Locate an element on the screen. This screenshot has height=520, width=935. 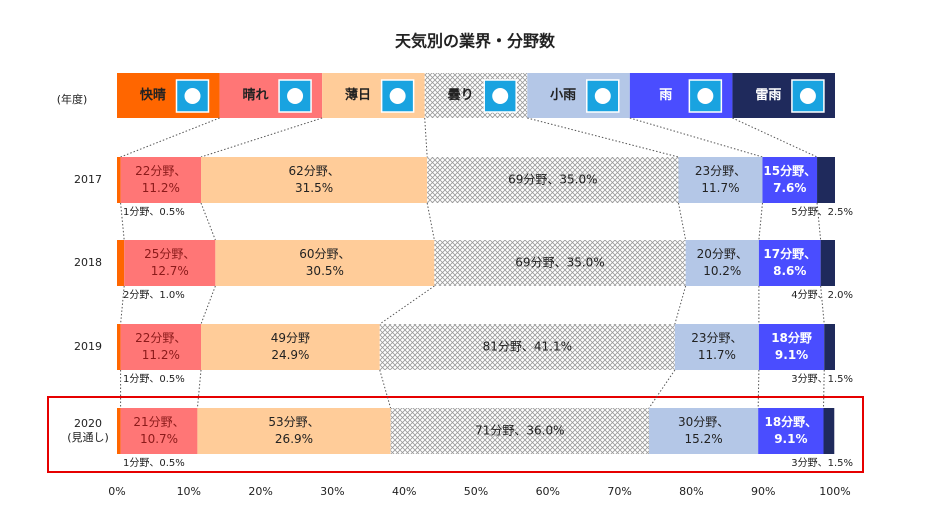
x-tick-label: 50% is located at coordinates (476, 491).